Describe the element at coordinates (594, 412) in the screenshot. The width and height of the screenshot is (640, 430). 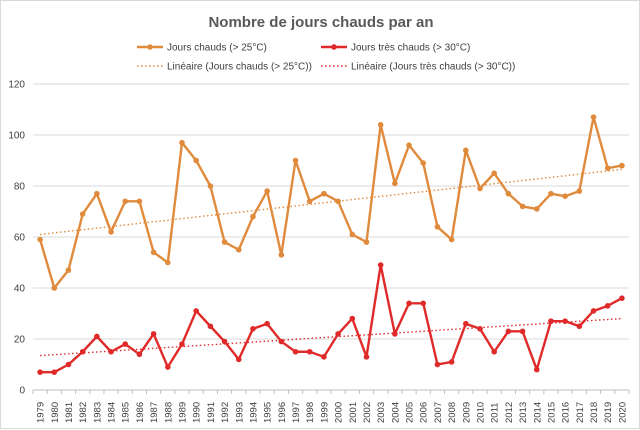
I see `x-tick-label: 2018` at that location.